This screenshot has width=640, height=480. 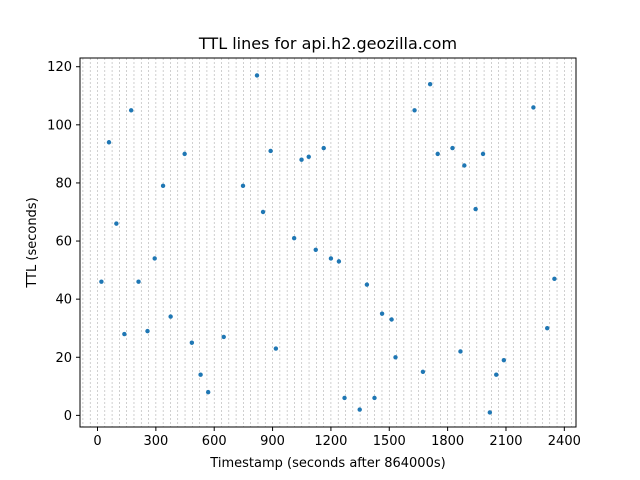 I want to click on x-tick-label: 1500, so click(x=389, y=441).